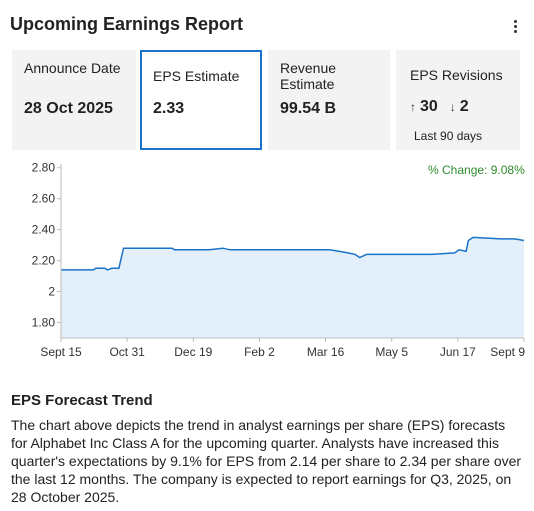  What do you see at coordinates (46, 245) in the screenshot?
I see `y-axis-ticks: 1.80 2 2.20 2.40 2.60 2.80` at bounding box center [46, 245].